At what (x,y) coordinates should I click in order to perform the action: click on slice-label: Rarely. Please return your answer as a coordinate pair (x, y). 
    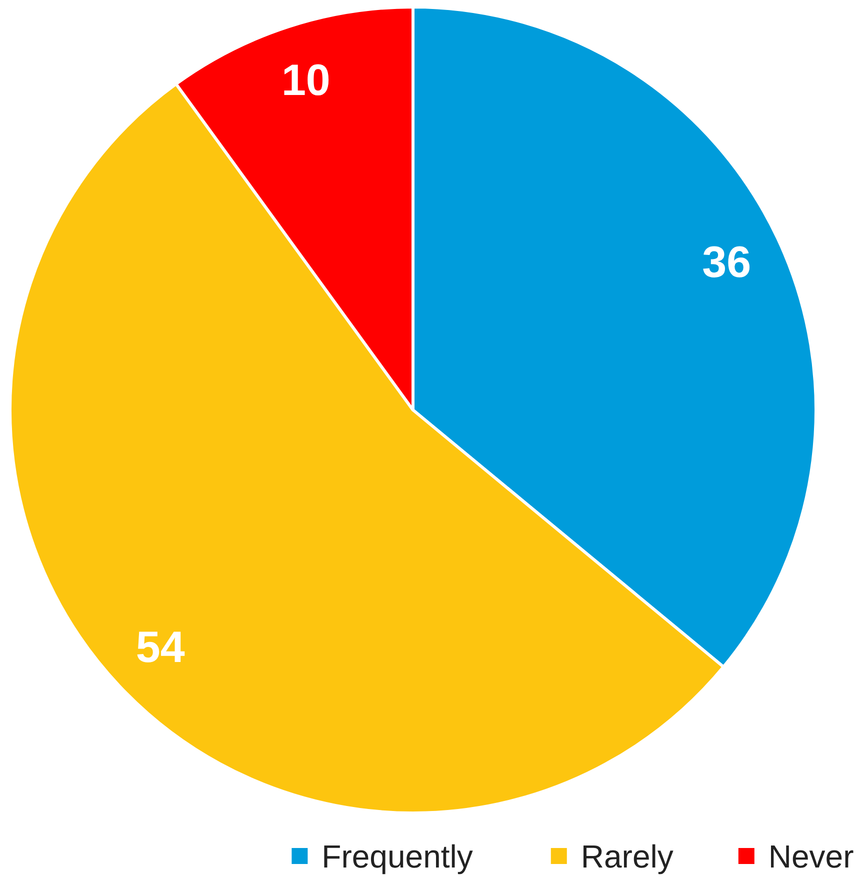
    Looking at the image, I should click on (627, 856).